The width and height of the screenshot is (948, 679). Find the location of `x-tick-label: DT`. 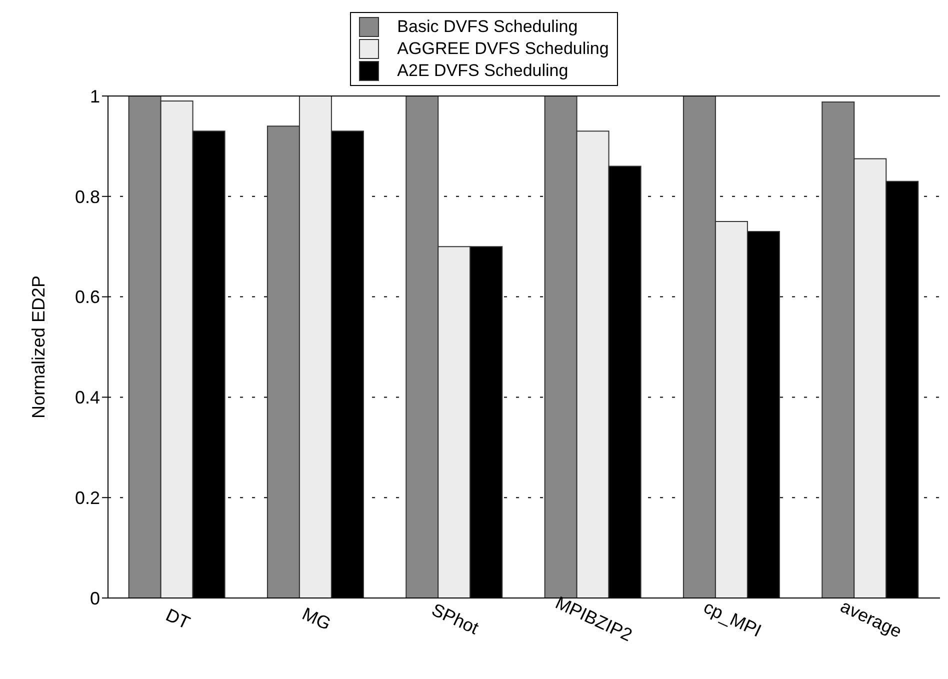

x-tick-label: DT is located at coordinates (177, 618).